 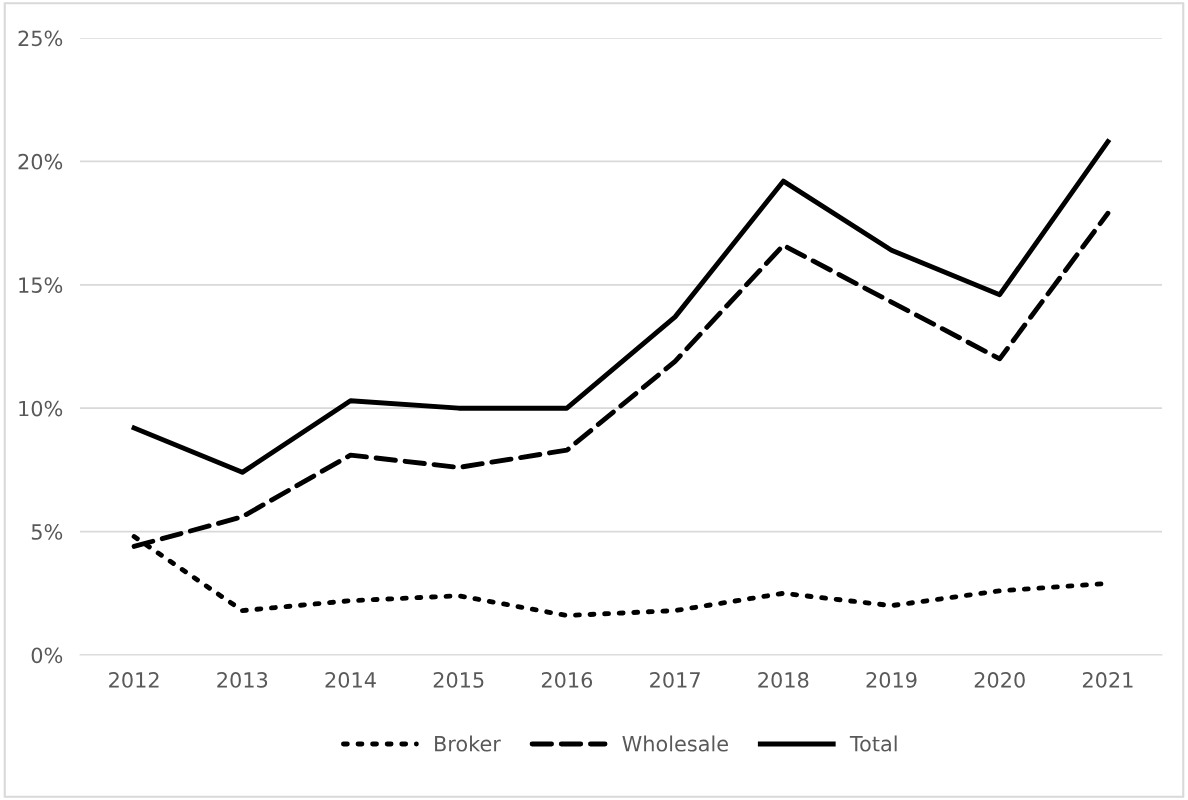 I want to click on x-tick-label: 2012, so click(x=134, y=680).